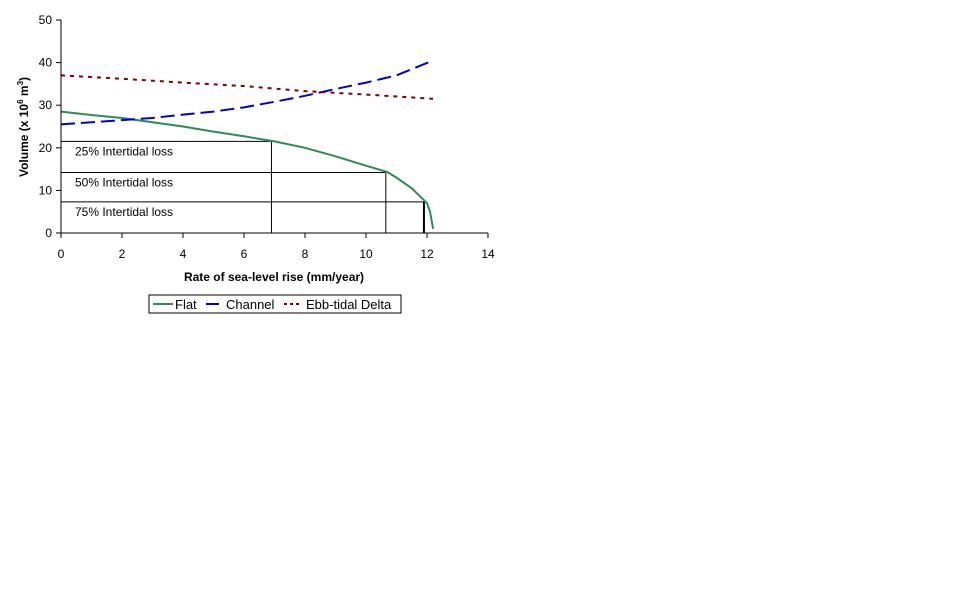 The image size is (977, 598). What do you see at coordinates (124, 212) in the screenshot?
I see `loss-label: 75% Intertidal loss` at bounding box center [124, 212].